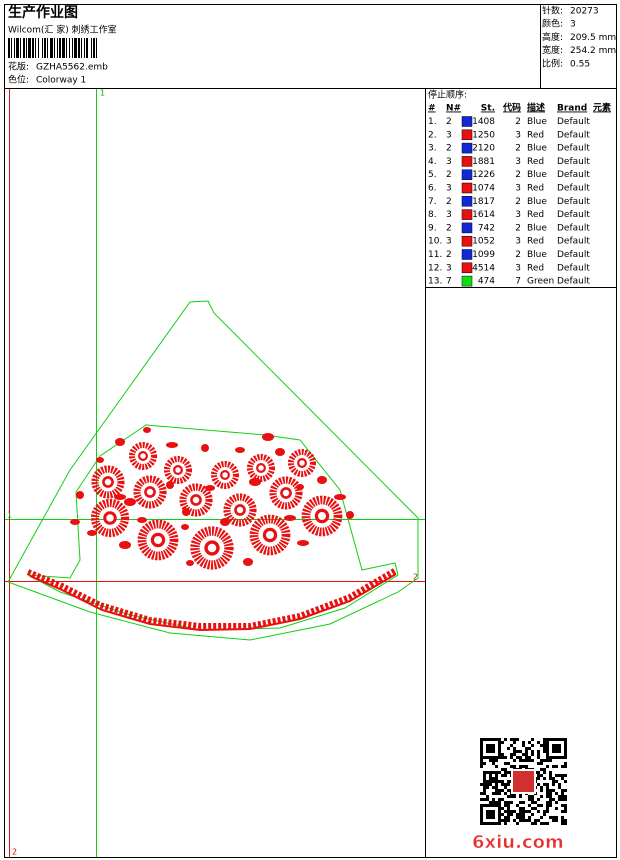 The height and width of the screenshot is (860, 620). Describe the element at coordinates (432, 135) in the screenshot. I see `row-index: 2.` at that location.